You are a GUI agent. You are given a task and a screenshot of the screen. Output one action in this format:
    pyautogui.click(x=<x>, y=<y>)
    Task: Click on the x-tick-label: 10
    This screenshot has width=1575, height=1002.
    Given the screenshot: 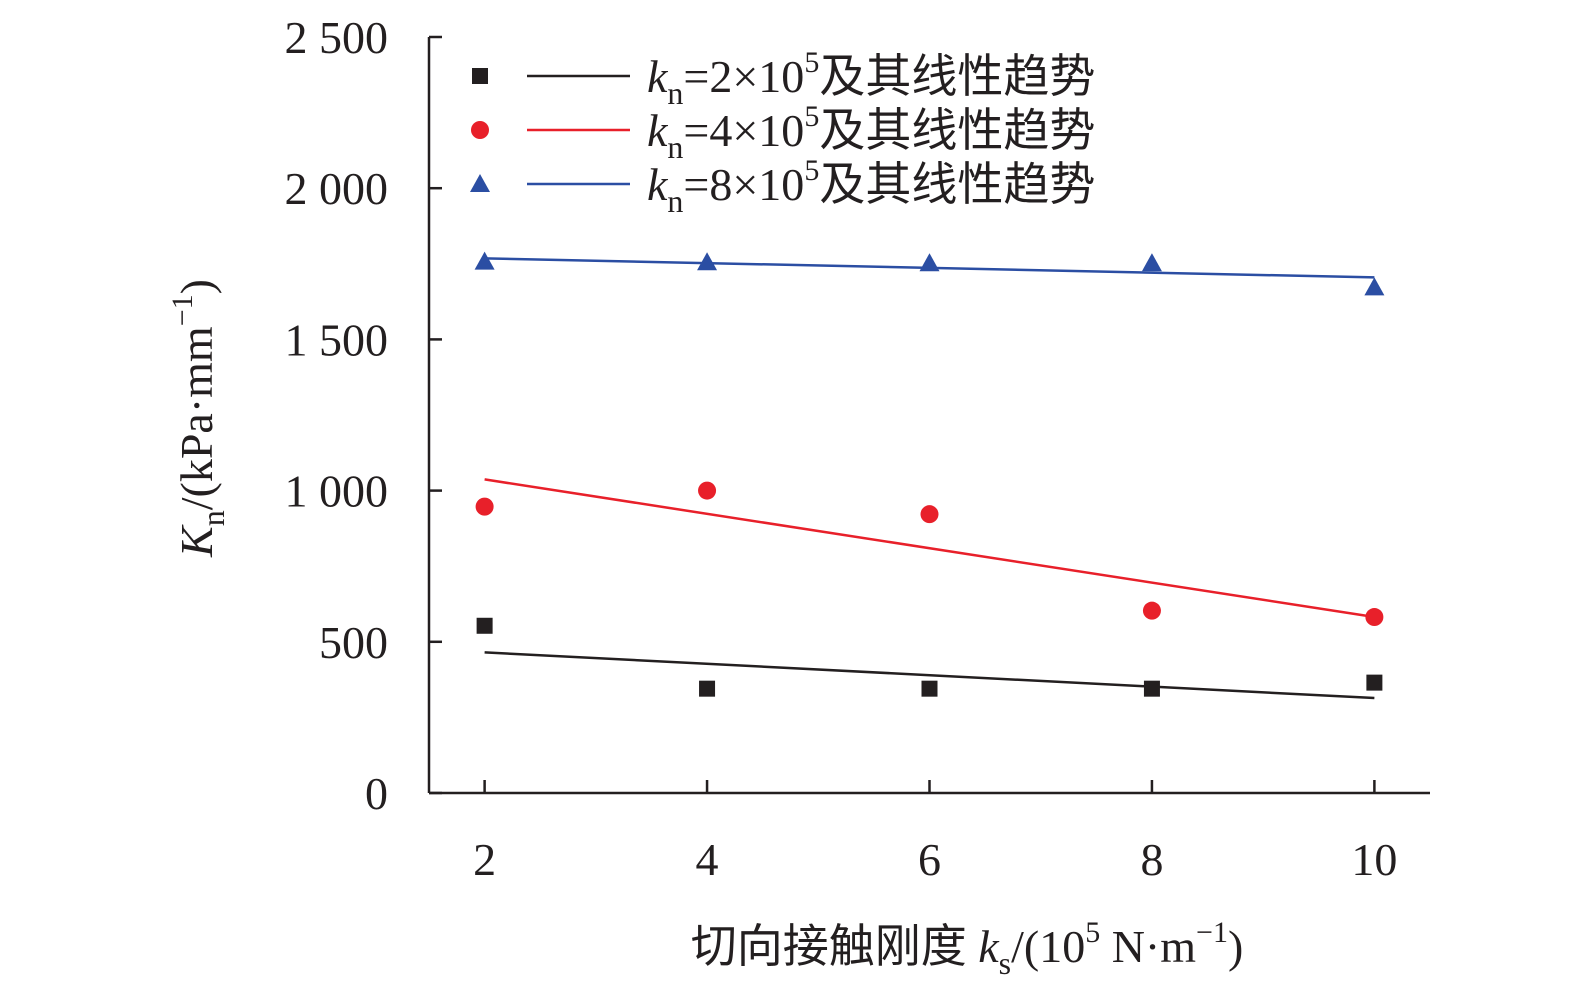 What is the action you would take?
    pyautogui.click(x=1374, y=859)
    